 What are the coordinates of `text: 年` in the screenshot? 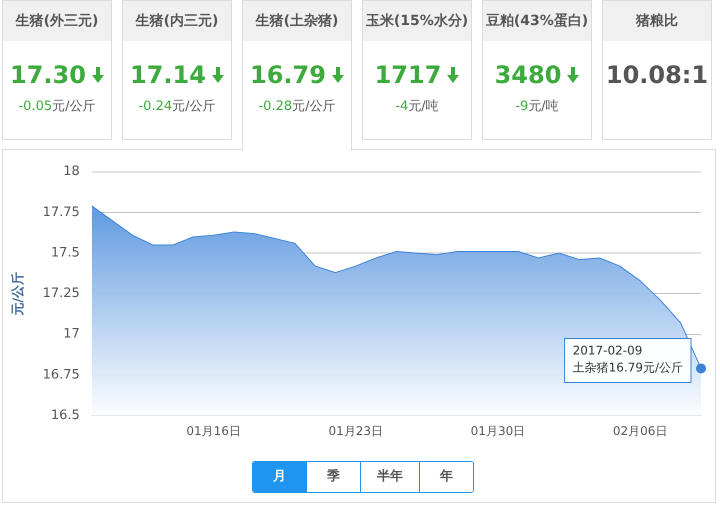 It's located at (446, 477).